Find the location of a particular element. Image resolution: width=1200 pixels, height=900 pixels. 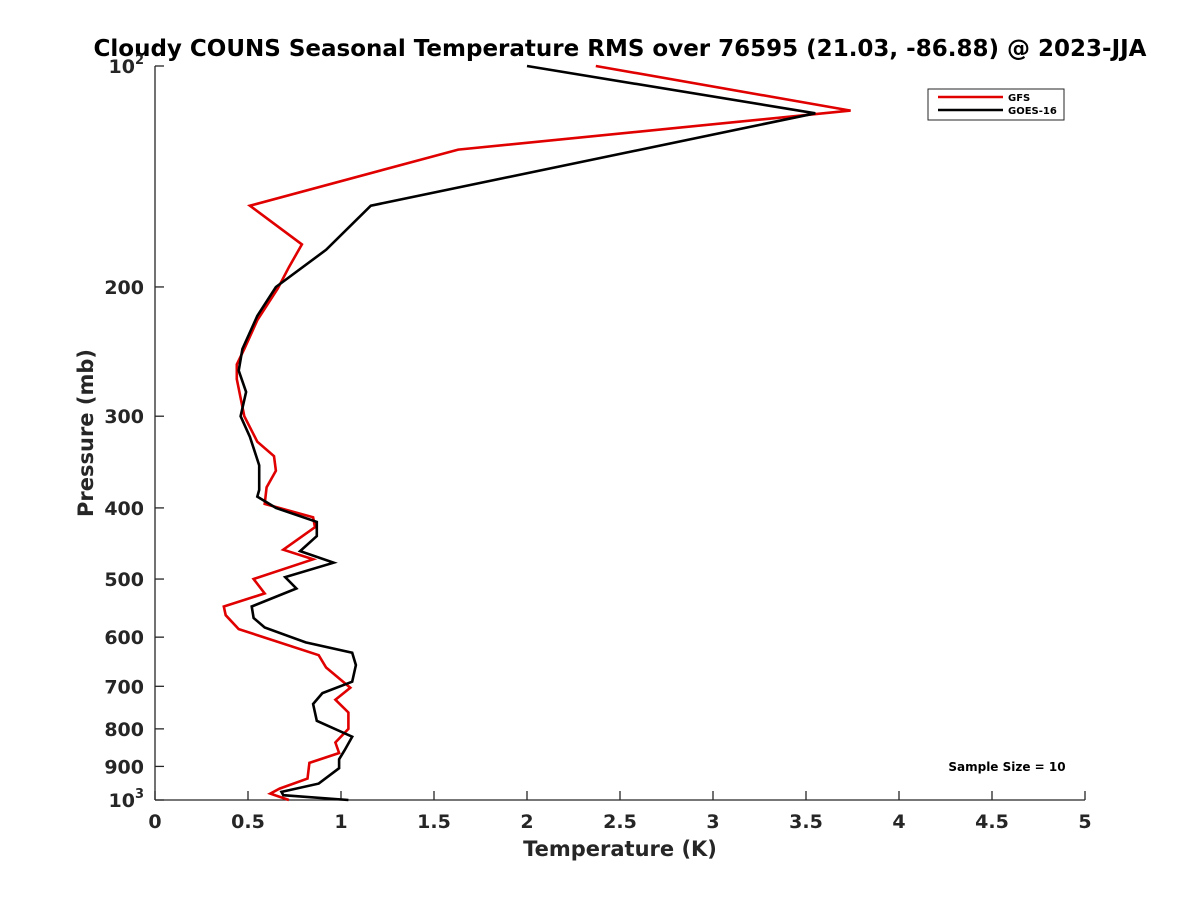

x-axis-label: Temperature (K) is located at coordinates (620, 849).